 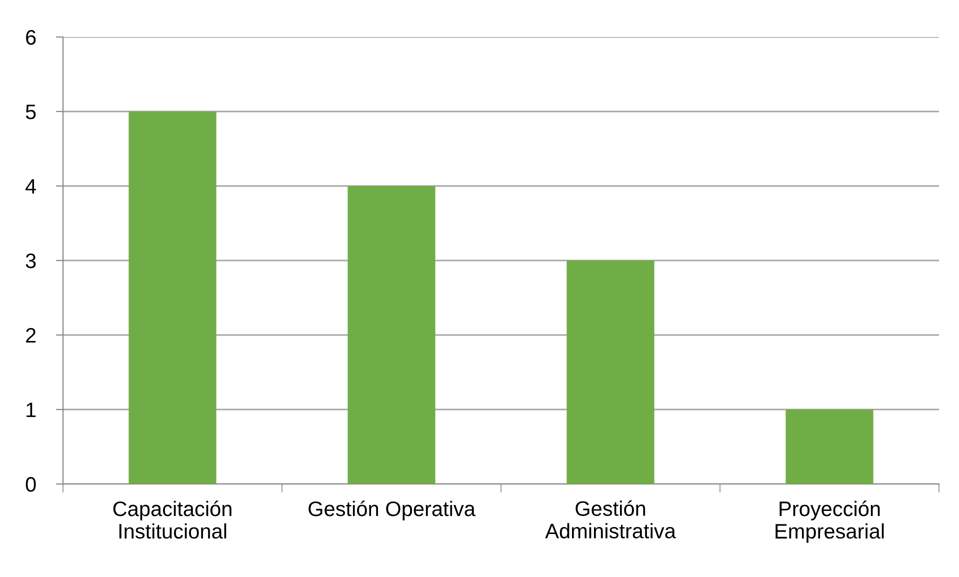 I want to click on y-tick-label: 2, so click(x=31, y=335).